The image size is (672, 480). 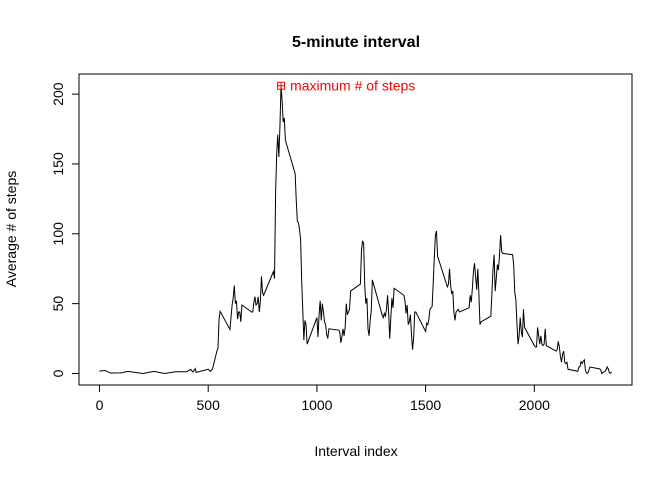 I want to click on y-tick-label: 0, so click(x=58, y=373).